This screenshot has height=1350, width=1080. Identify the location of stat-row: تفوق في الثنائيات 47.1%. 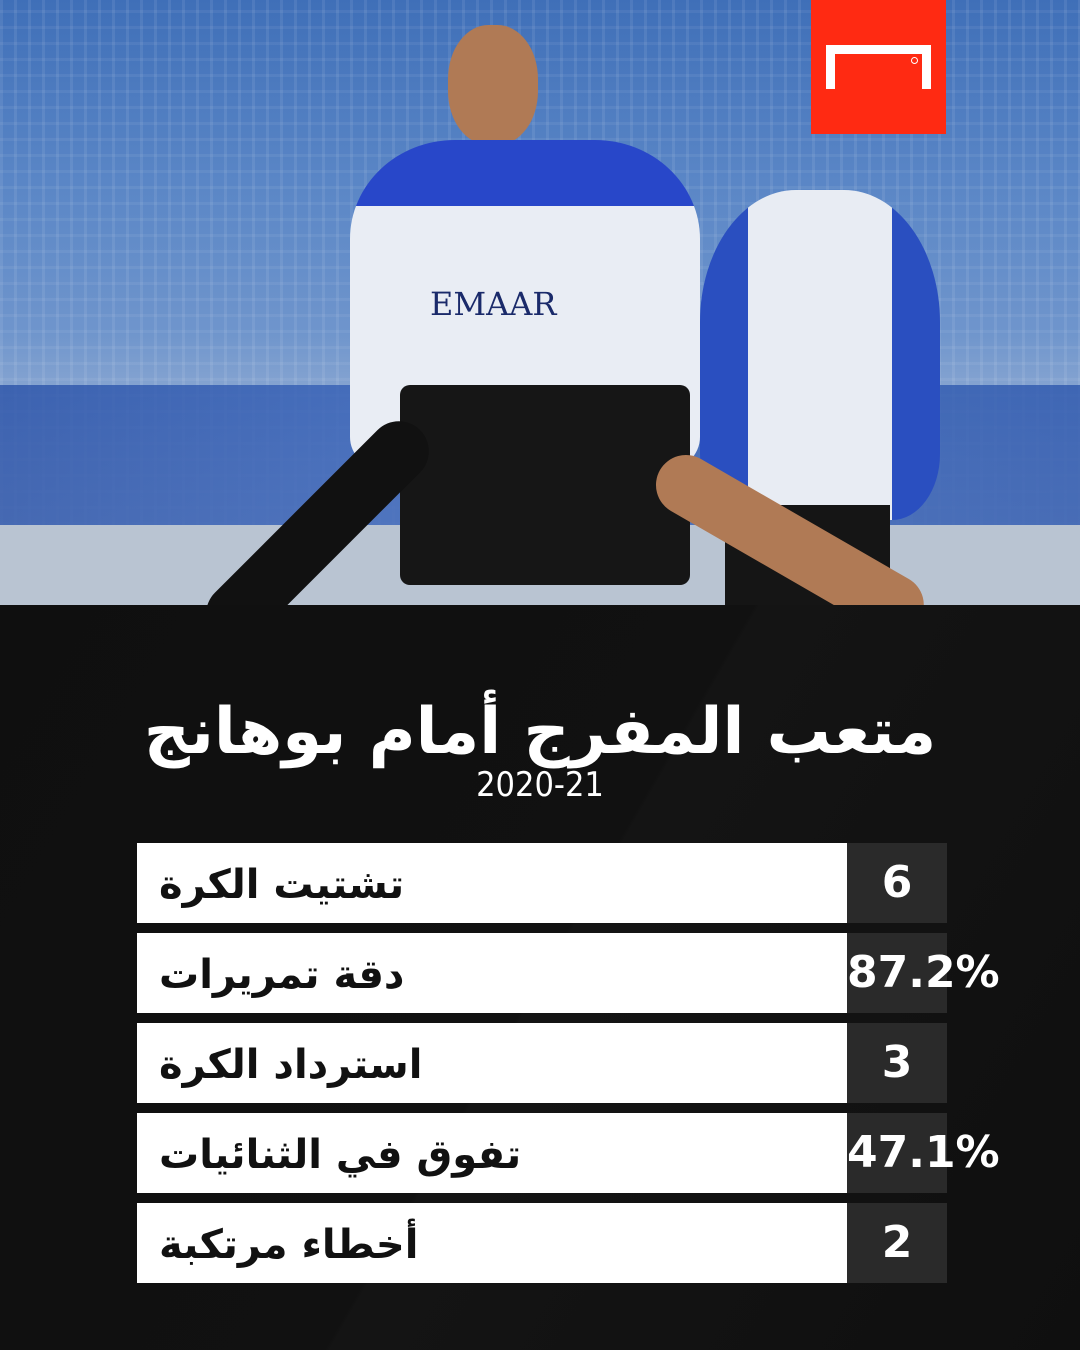
(568, 1153).